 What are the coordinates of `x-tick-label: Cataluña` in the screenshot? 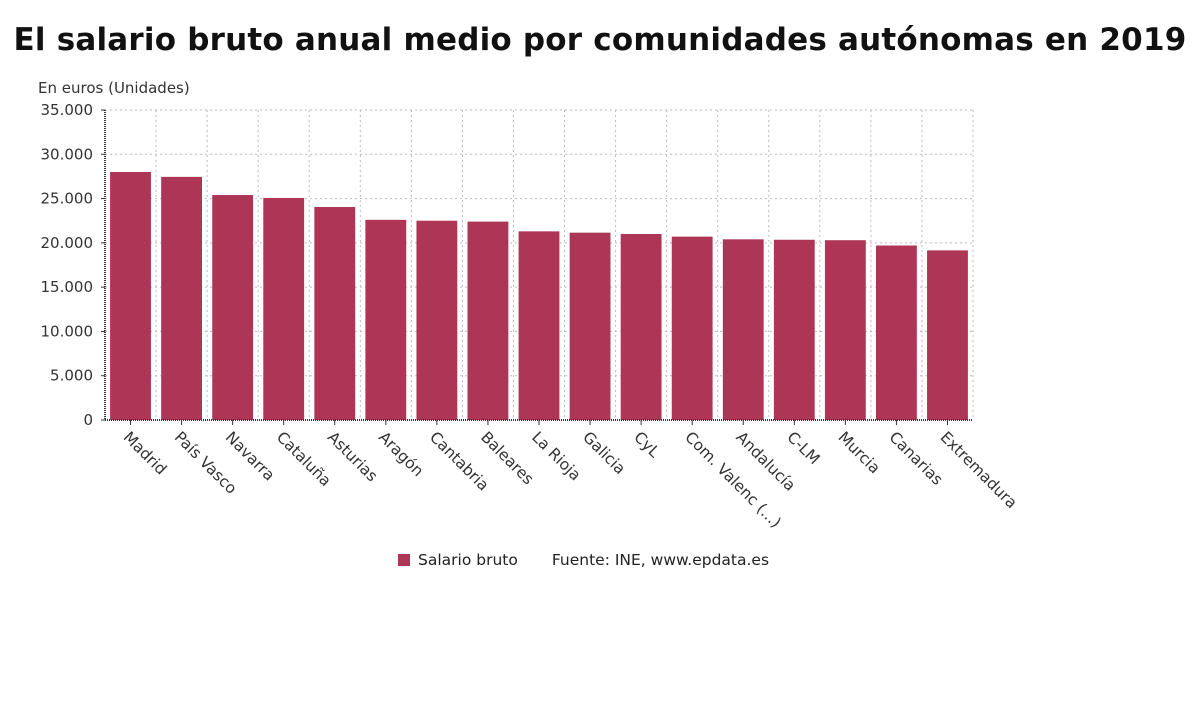 It's located at (304, 459).